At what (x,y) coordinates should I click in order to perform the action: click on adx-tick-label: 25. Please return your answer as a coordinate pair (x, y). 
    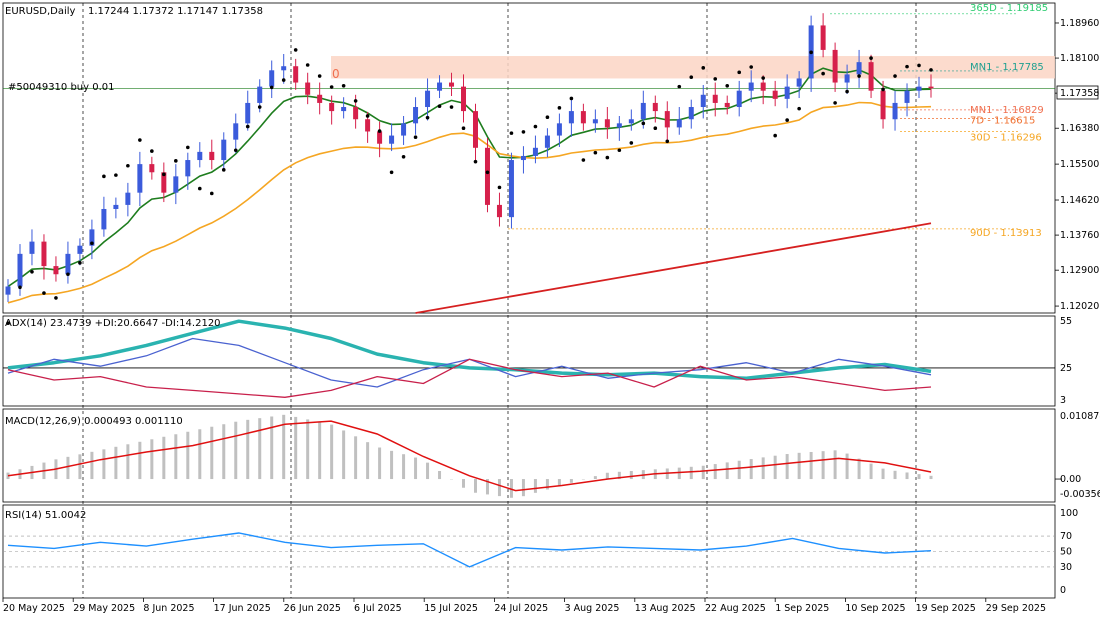
    Looking at the image, I should click on (1066, 368).